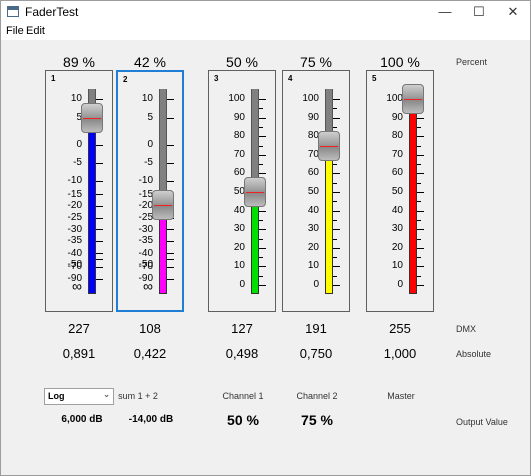 This screenshot has height=476, width=531. What do you see at coordinates (243, 420) in the screenshot?
I see `output-value-3: 50 %` at bounding box center [243, 420].